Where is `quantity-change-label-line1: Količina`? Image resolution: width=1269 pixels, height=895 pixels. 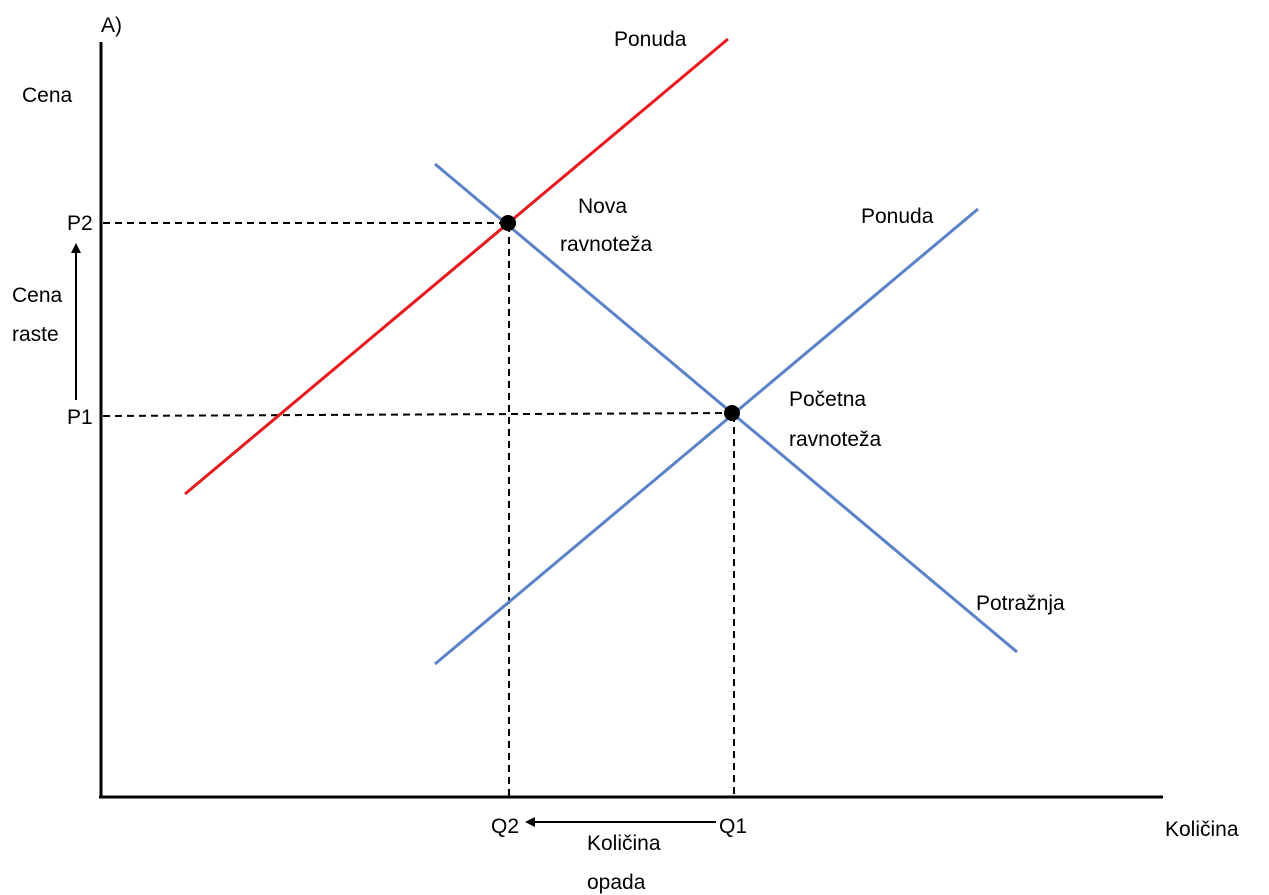 quantity-change-label-line1: Količina is located at coordinates (624, 843).